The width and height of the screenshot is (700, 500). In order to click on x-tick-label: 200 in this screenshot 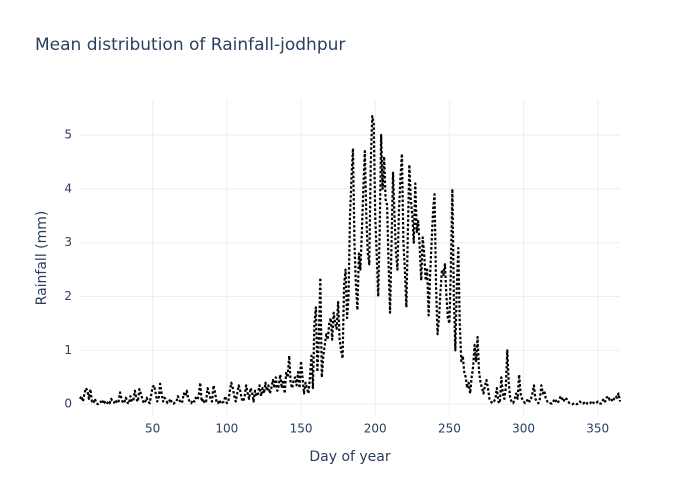, I will do `click(375, 429)`.